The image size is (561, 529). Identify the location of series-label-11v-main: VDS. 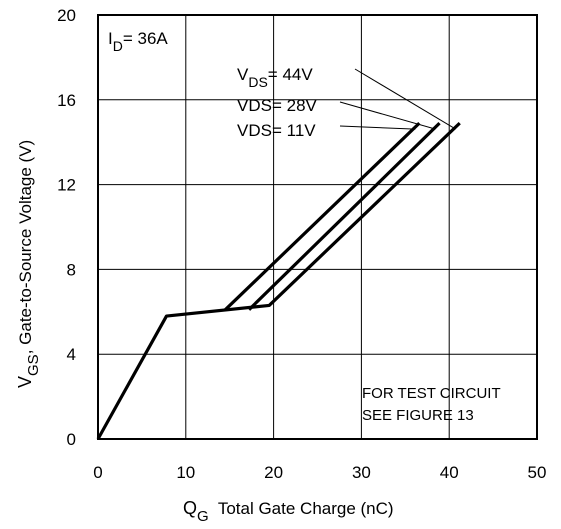
(254, 130).